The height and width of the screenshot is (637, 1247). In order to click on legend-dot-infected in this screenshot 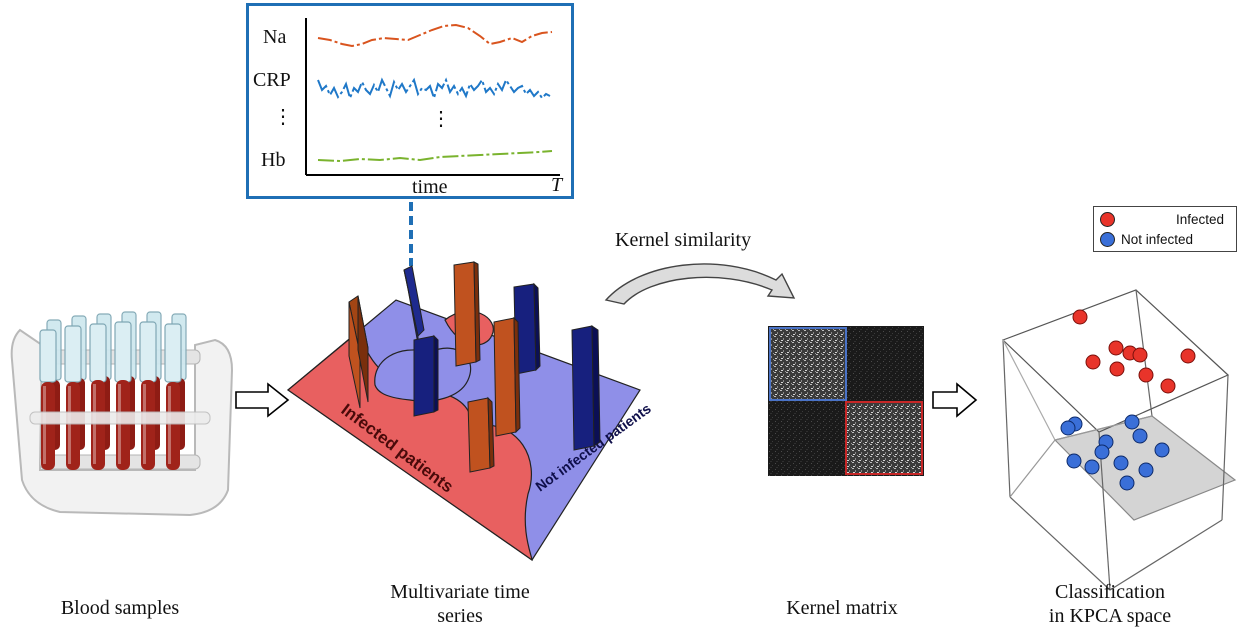, I will do `click(1107, 219)`.